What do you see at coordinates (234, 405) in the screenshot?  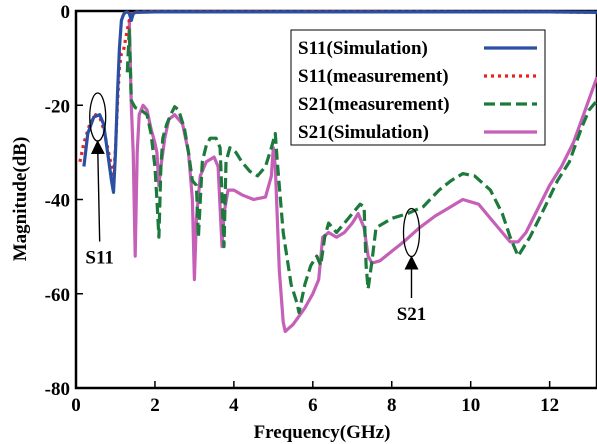 I see `x-tick-label: 4` at bounding box center [234, 405].